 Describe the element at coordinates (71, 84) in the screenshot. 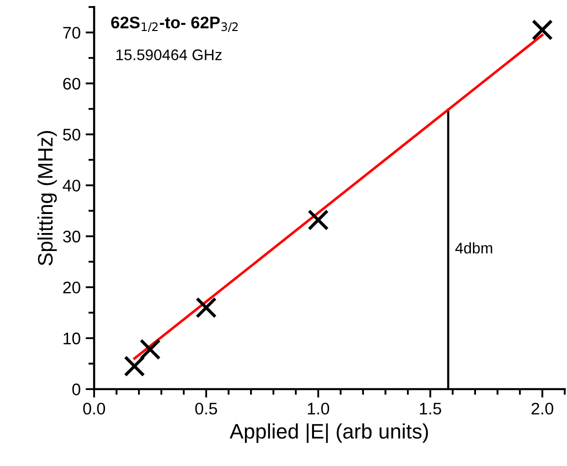

I see `y-tick-label: 60` at that location.